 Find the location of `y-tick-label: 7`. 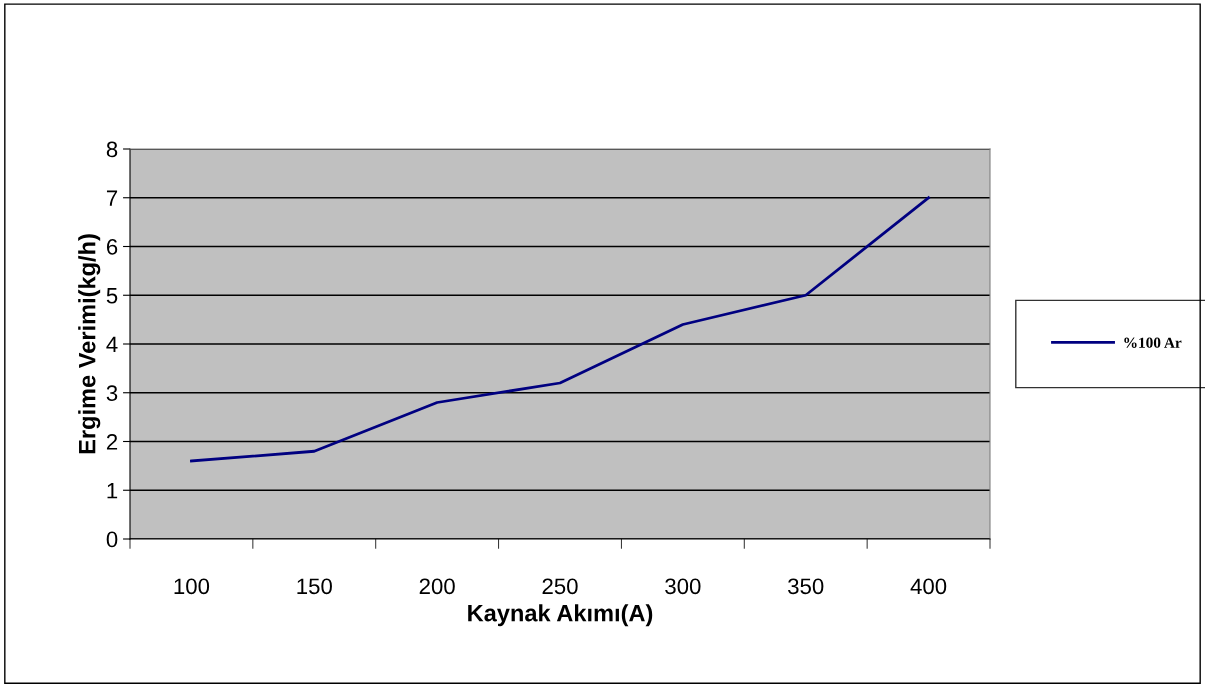

y-tick-label: 7 is located at coordinates (112, 198).